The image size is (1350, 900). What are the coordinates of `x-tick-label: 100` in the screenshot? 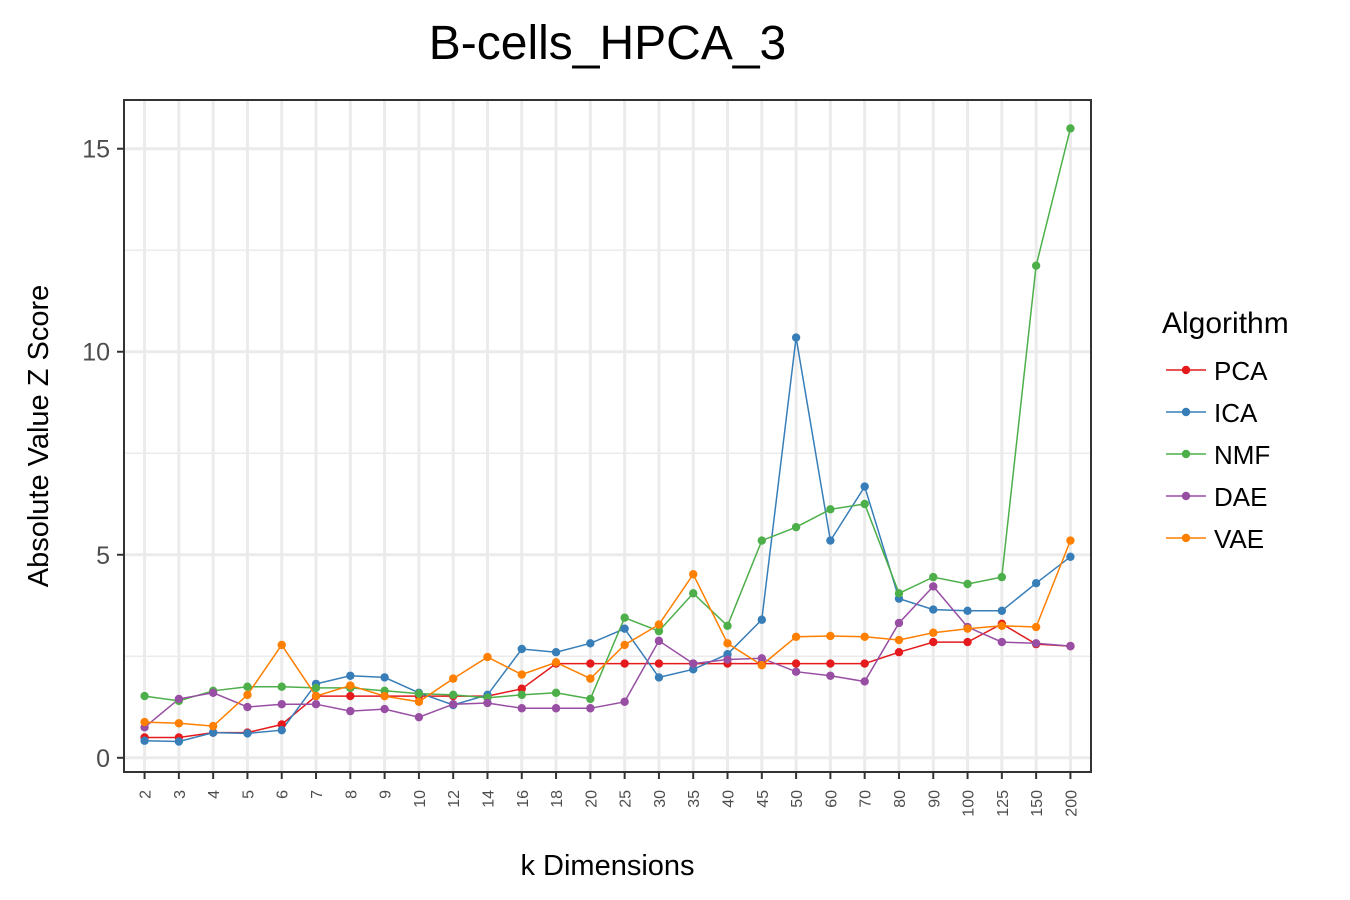 It's located at (969, 803).